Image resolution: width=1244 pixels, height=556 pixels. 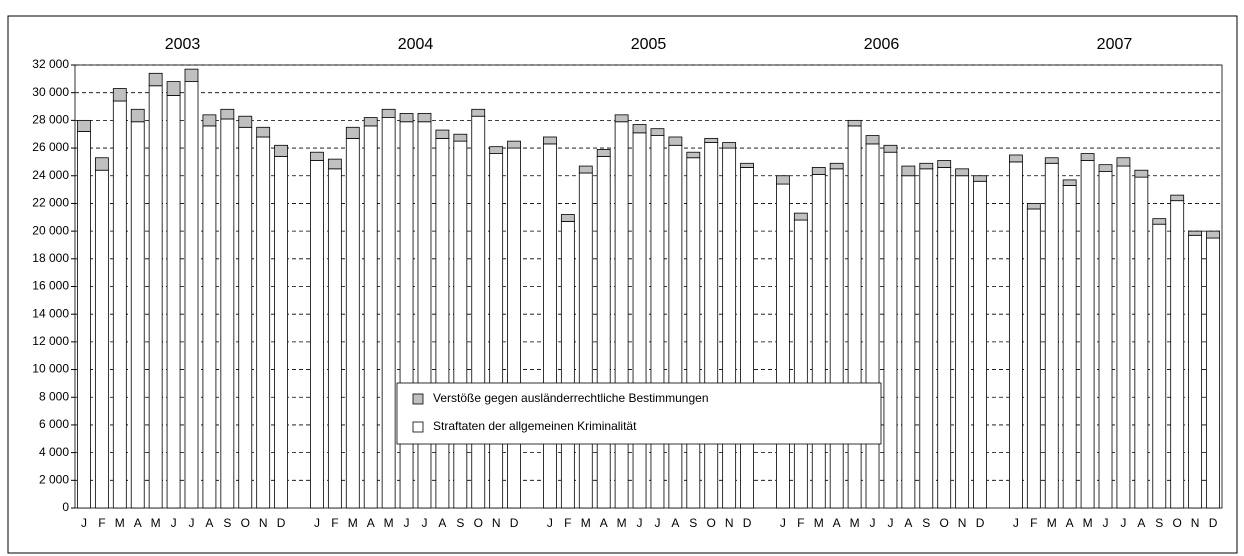 I want to click on y-tick-label: 8 000, so click(x=54, y=396).